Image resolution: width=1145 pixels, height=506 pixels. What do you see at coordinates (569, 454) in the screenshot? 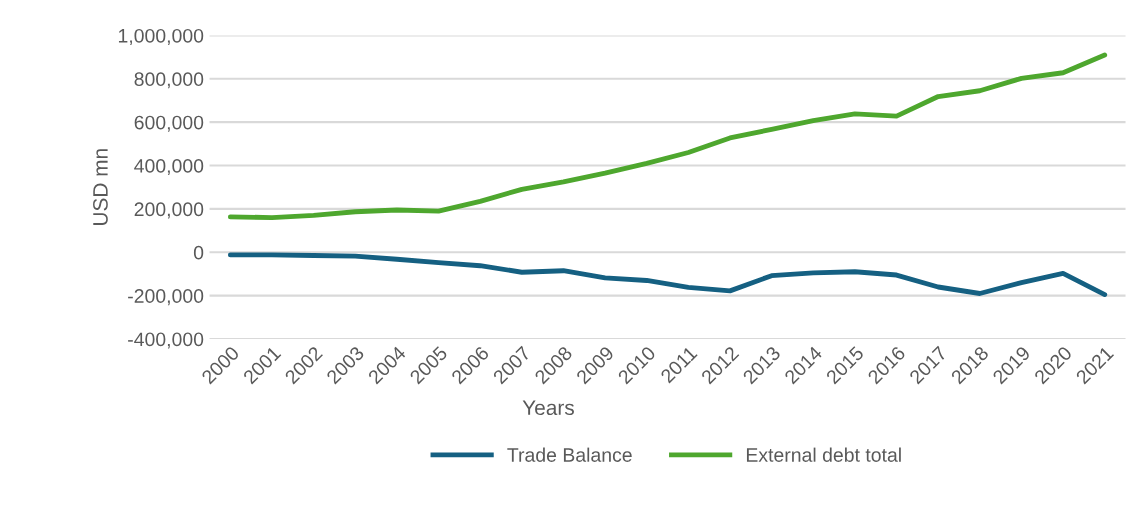
I see `legend-label: Trade Balance` at bounding box center [569, 454].